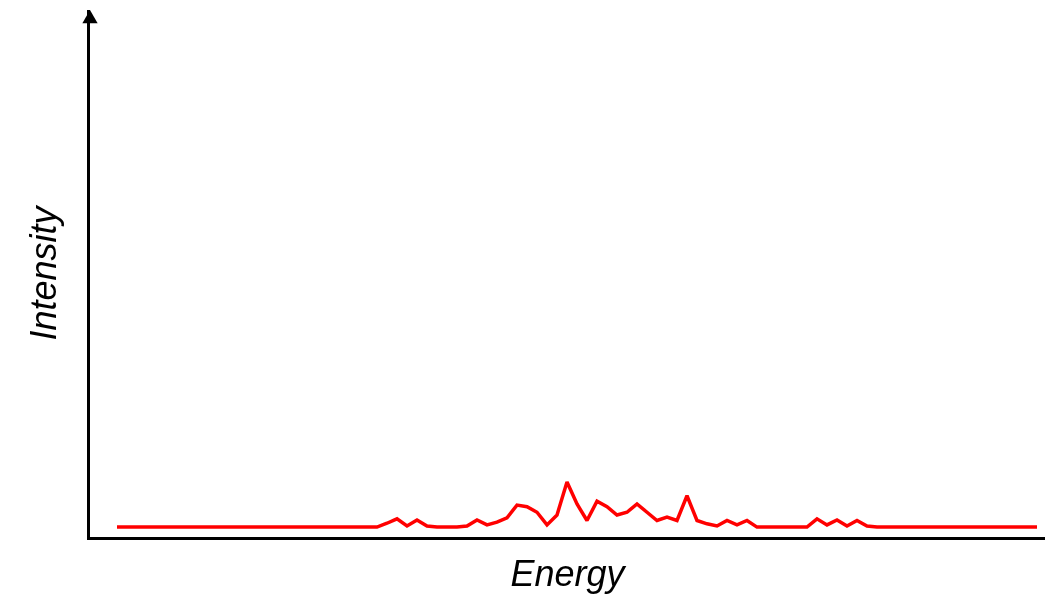 The width and height of the screenshot is (1052, 613). Describe the element at coordinates (43, 272) in the screenshot. I see `y-axis-title: Intensity` at that location.